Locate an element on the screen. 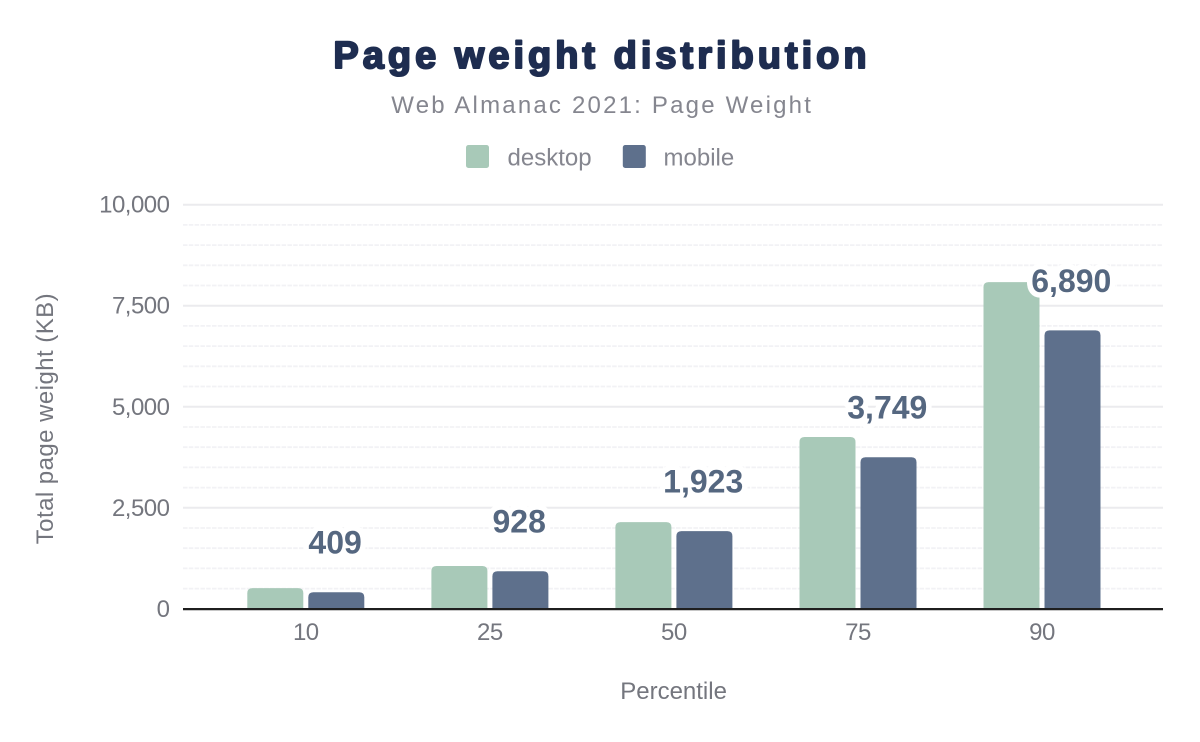 This screenshot has width=1200, height=742. svg-text: desktop is located at coordinates (550, 158).